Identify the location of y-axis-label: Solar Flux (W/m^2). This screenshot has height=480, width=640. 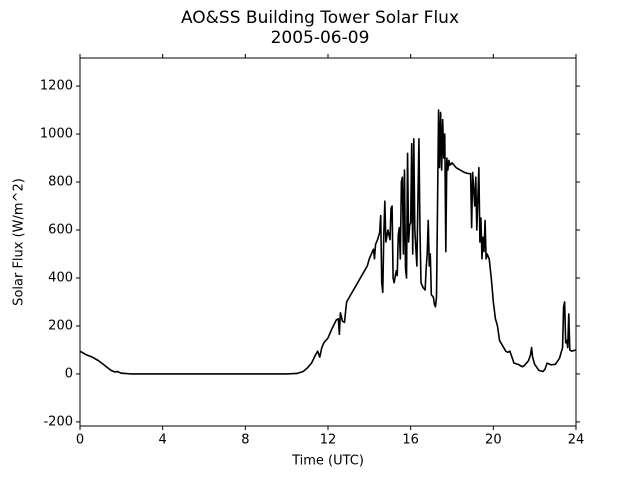
(19, 242).